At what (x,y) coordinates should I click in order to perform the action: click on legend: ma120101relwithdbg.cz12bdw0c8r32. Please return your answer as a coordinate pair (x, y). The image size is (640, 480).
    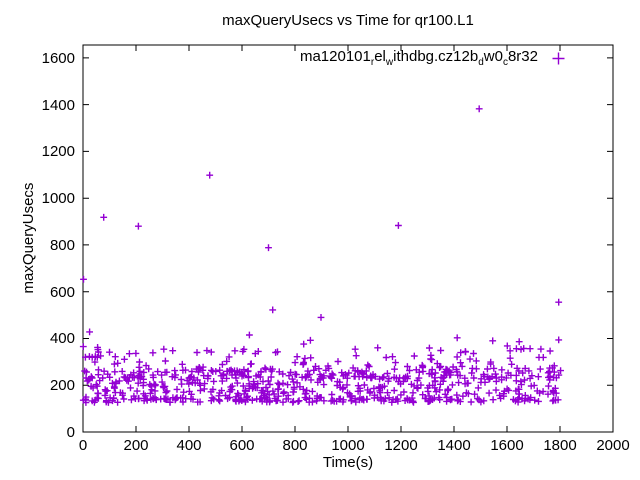
    Looking at the image, I should click on (433, 58).